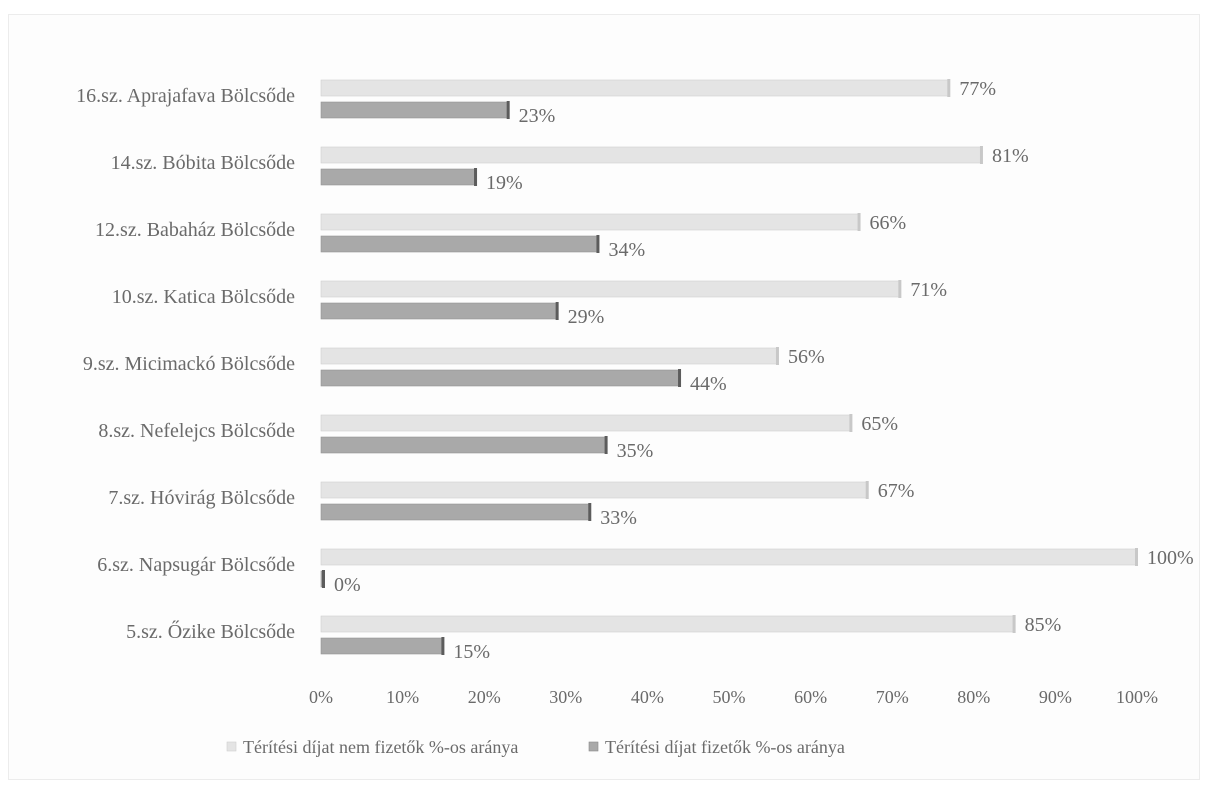 The height and width of the screenshot is (787, 1208). I want to click on category-label: 12.sz. Babaház Bölcsőde, so click(195, 230).